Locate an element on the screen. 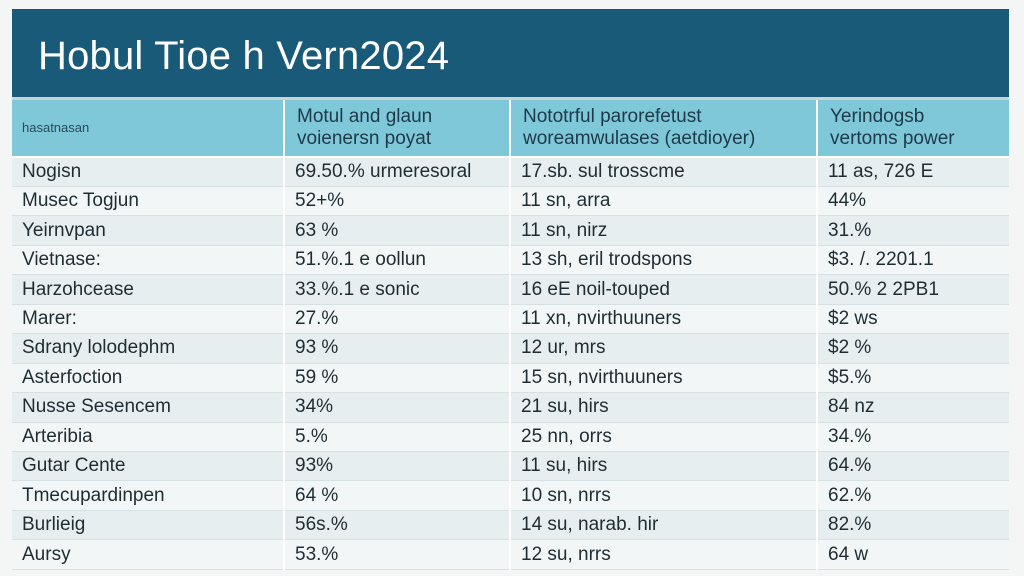  table-cell: 52+% is located at coordinates (396, 201).